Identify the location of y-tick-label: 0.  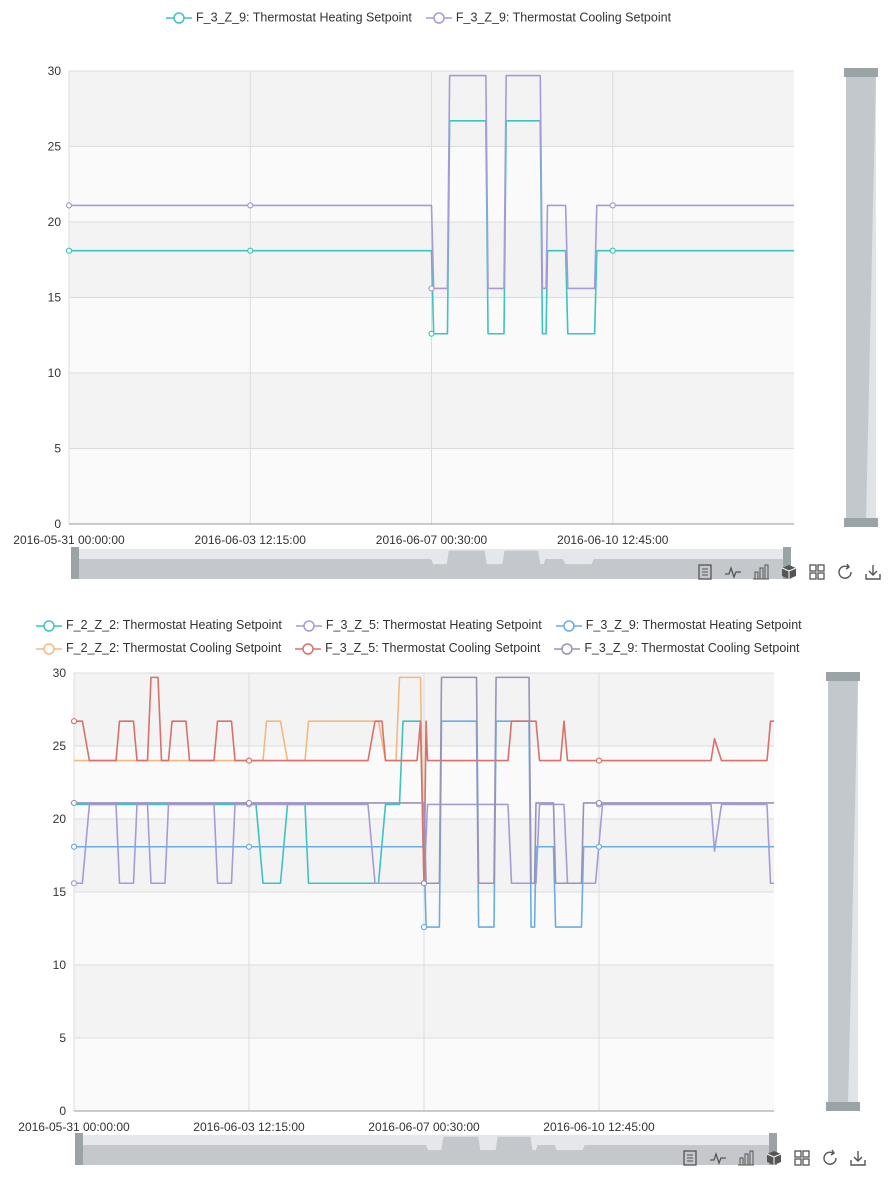
(62, 1111).